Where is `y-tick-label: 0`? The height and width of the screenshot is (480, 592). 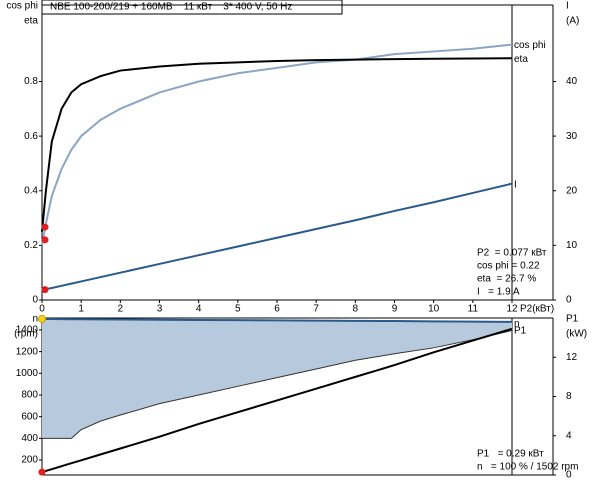 y-tick-label: 0 is located at coordinates (35, 300).